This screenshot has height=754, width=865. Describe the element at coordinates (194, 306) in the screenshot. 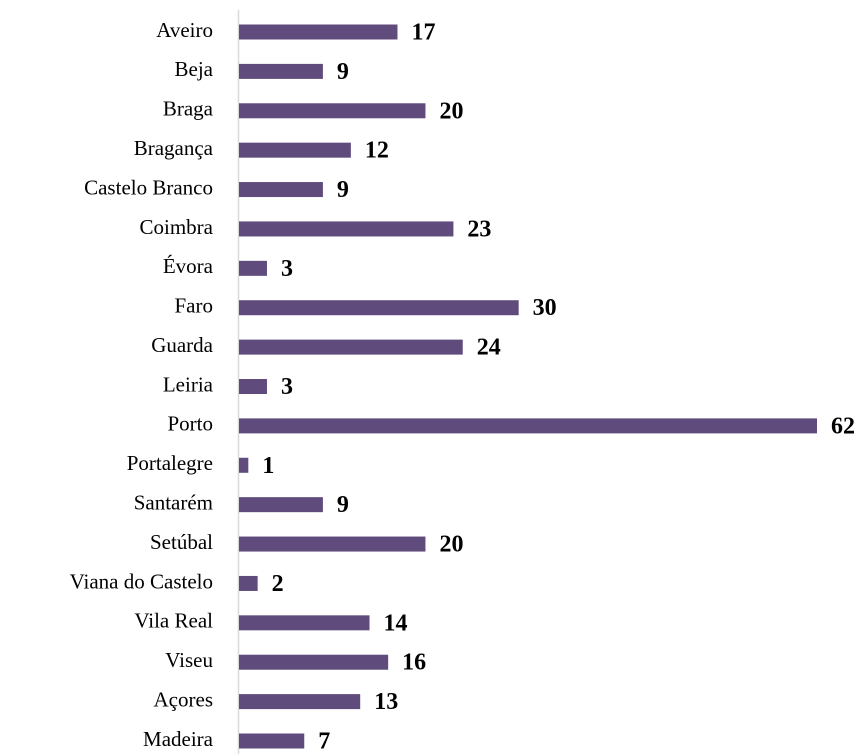

I see `y-tick-label: Faro` at that location.